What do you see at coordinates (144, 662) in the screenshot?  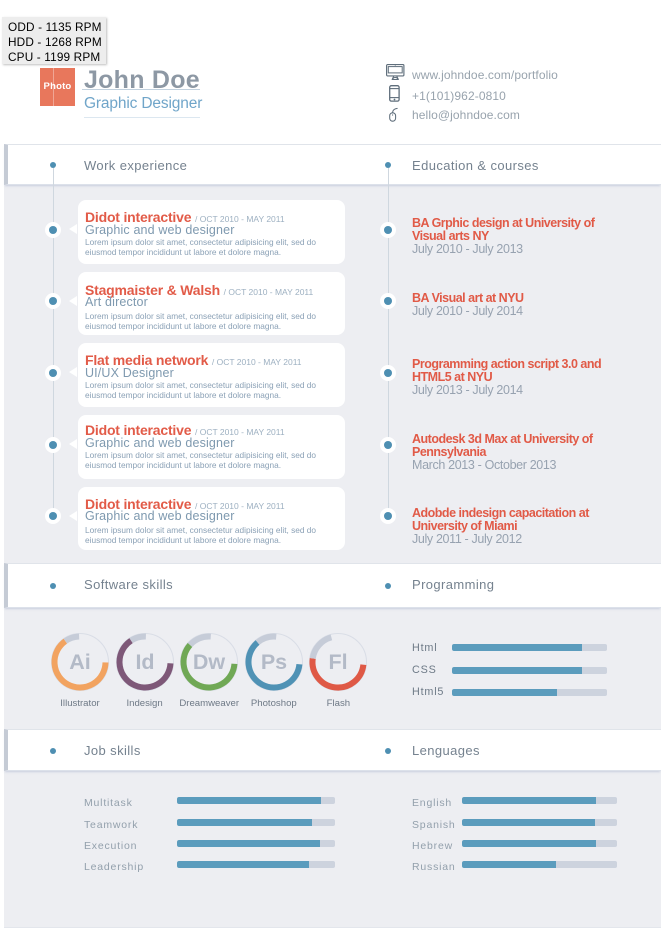 I see `svg-text: Id` at bounding box center [144, 662].